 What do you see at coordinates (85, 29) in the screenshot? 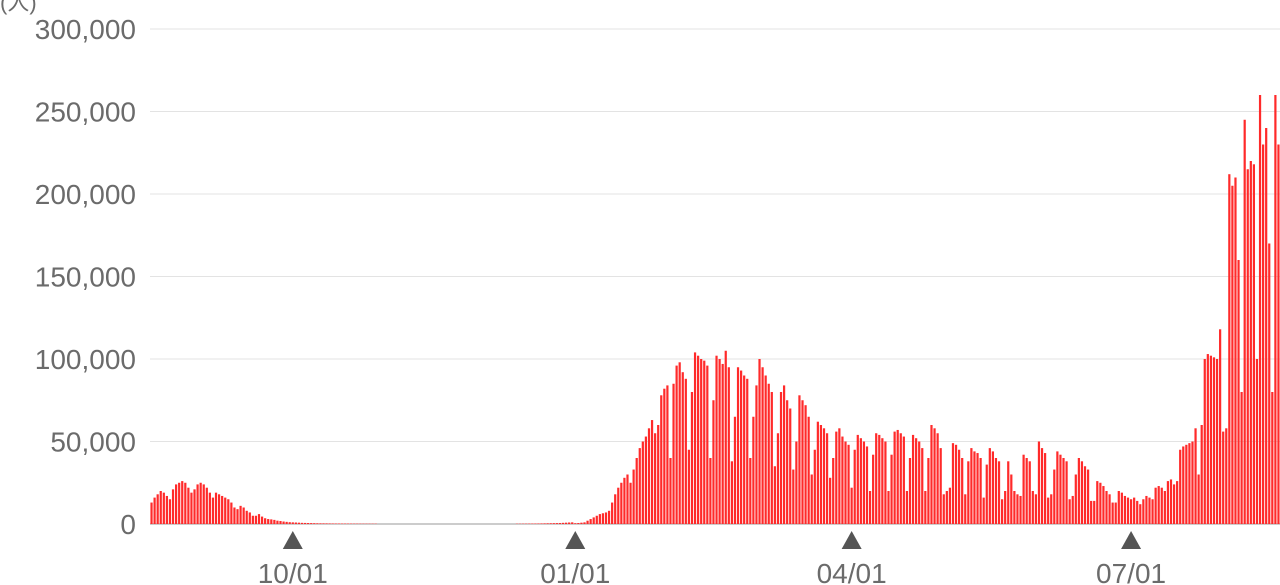
I see `y-tick-label: 300,000` at bounding box center [85, 29].